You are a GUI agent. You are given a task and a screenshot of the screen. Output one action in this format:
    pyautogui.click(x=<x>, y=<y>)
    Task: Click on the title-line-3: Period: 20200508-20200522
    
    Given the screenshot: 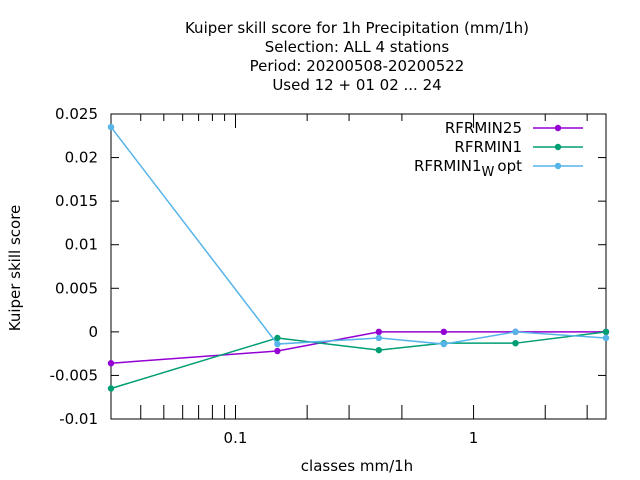 What is the action you would take?
    pyautogui.click(x=357, y=66)
    